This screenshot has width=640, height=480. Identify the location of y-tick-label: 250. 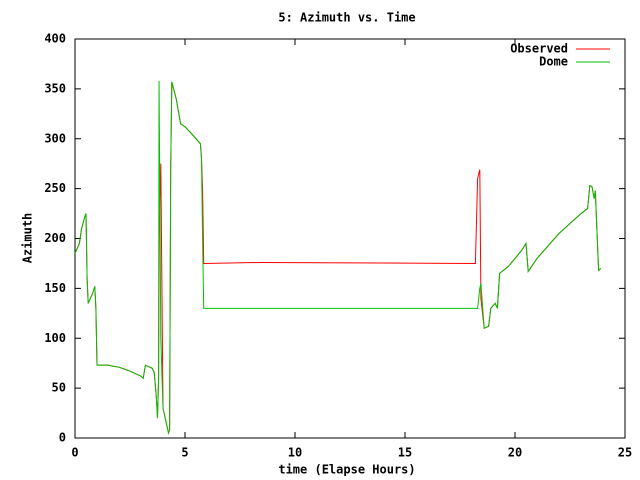
(55, 188).